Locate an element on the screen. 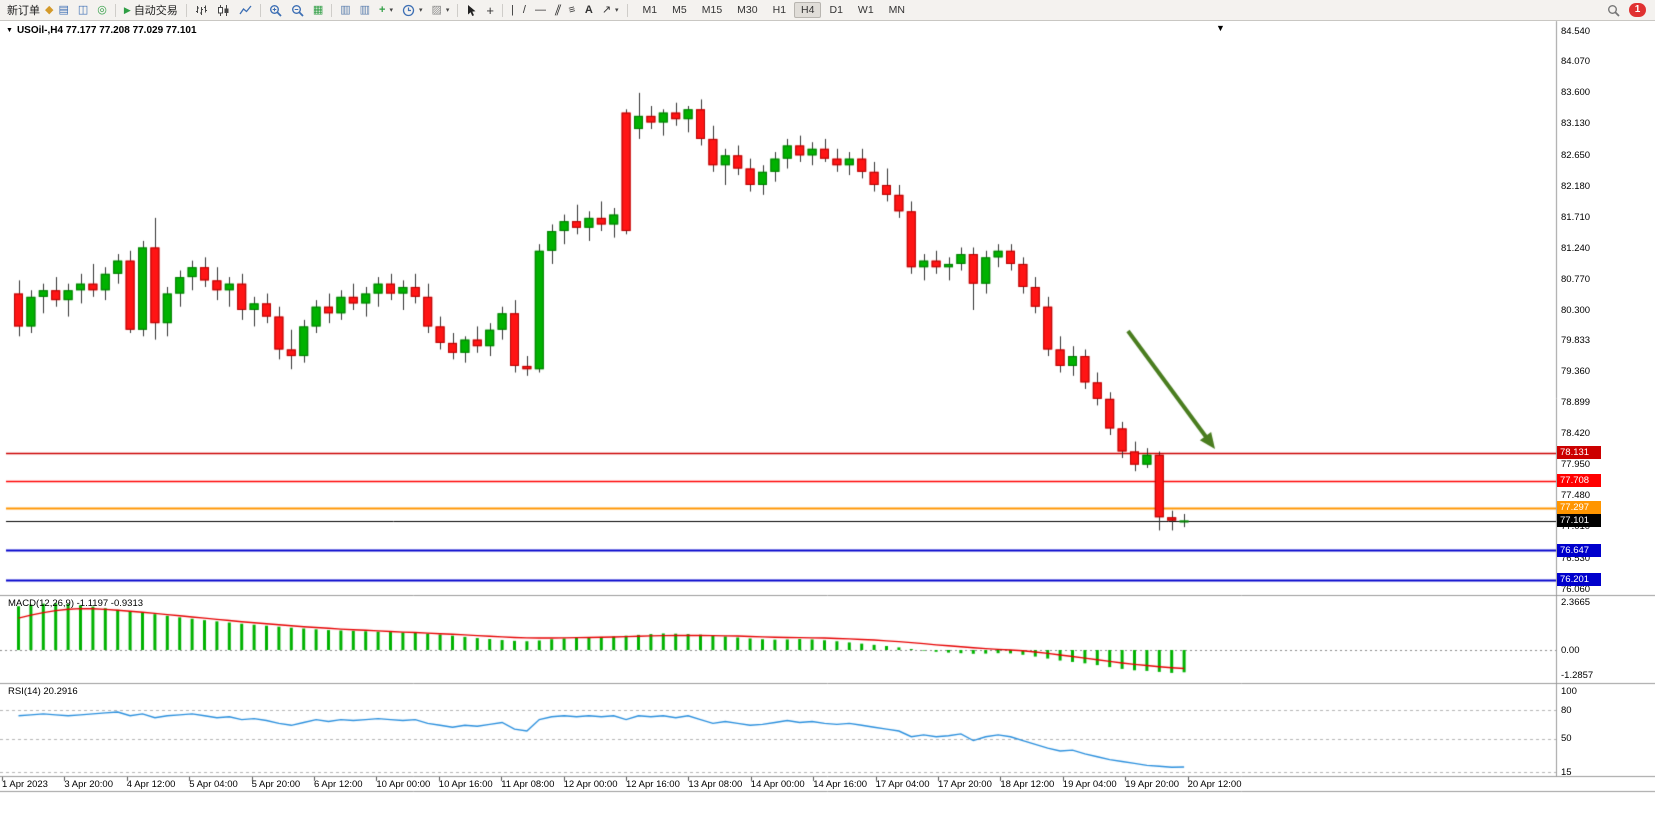  search-icon is located at coordinates (1613, 10).